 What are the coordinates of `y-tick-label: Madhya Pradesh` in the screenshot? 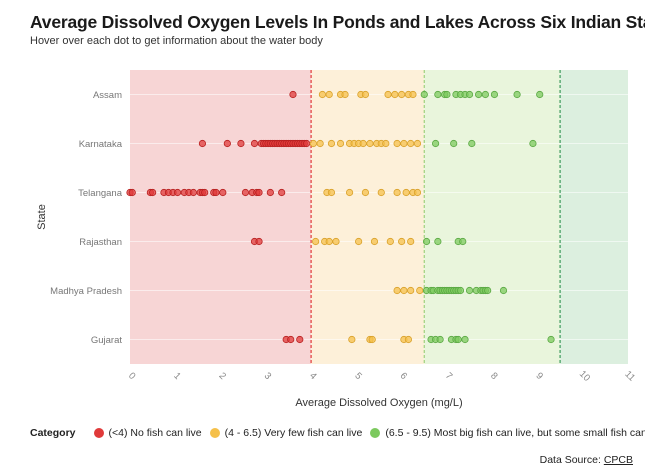 It's located at (86, 291).